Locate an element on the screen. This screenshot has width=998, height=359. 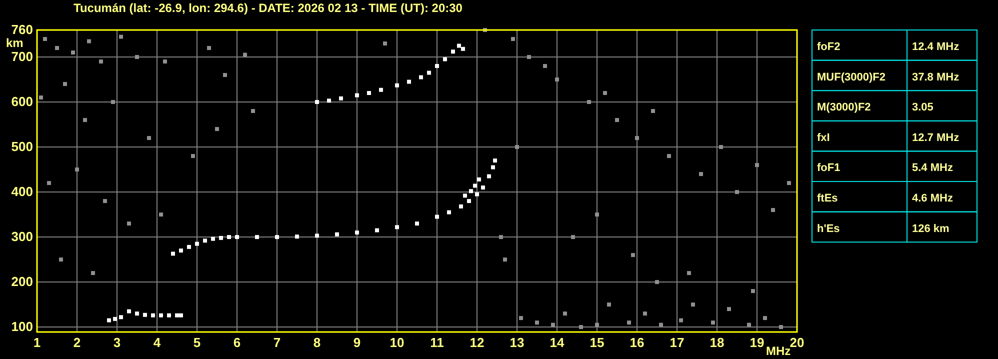
text: ftEs is located at coordinates (827, 198).